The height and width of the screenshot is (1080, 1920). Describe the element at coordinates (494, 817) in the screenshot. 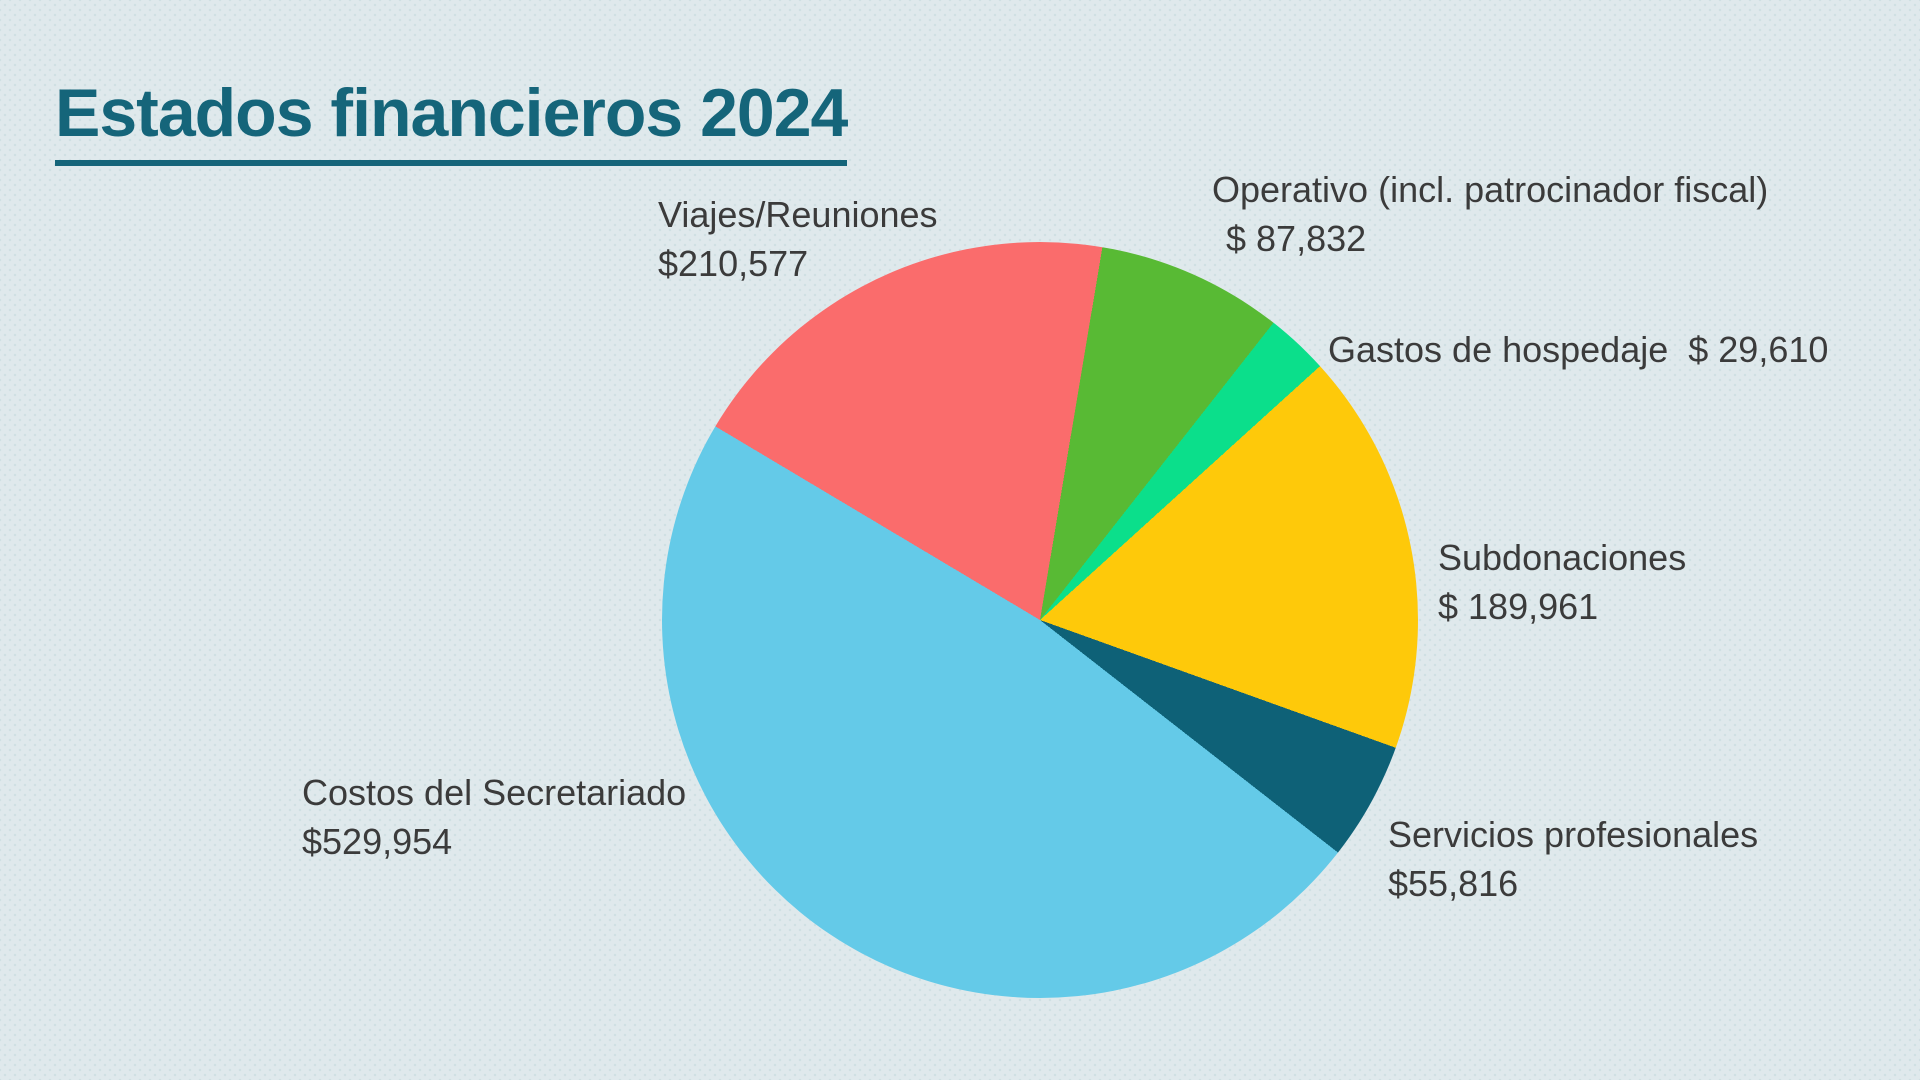

I see `label-costos-secretariado: Costos del Secretariado $529,954` at that location.